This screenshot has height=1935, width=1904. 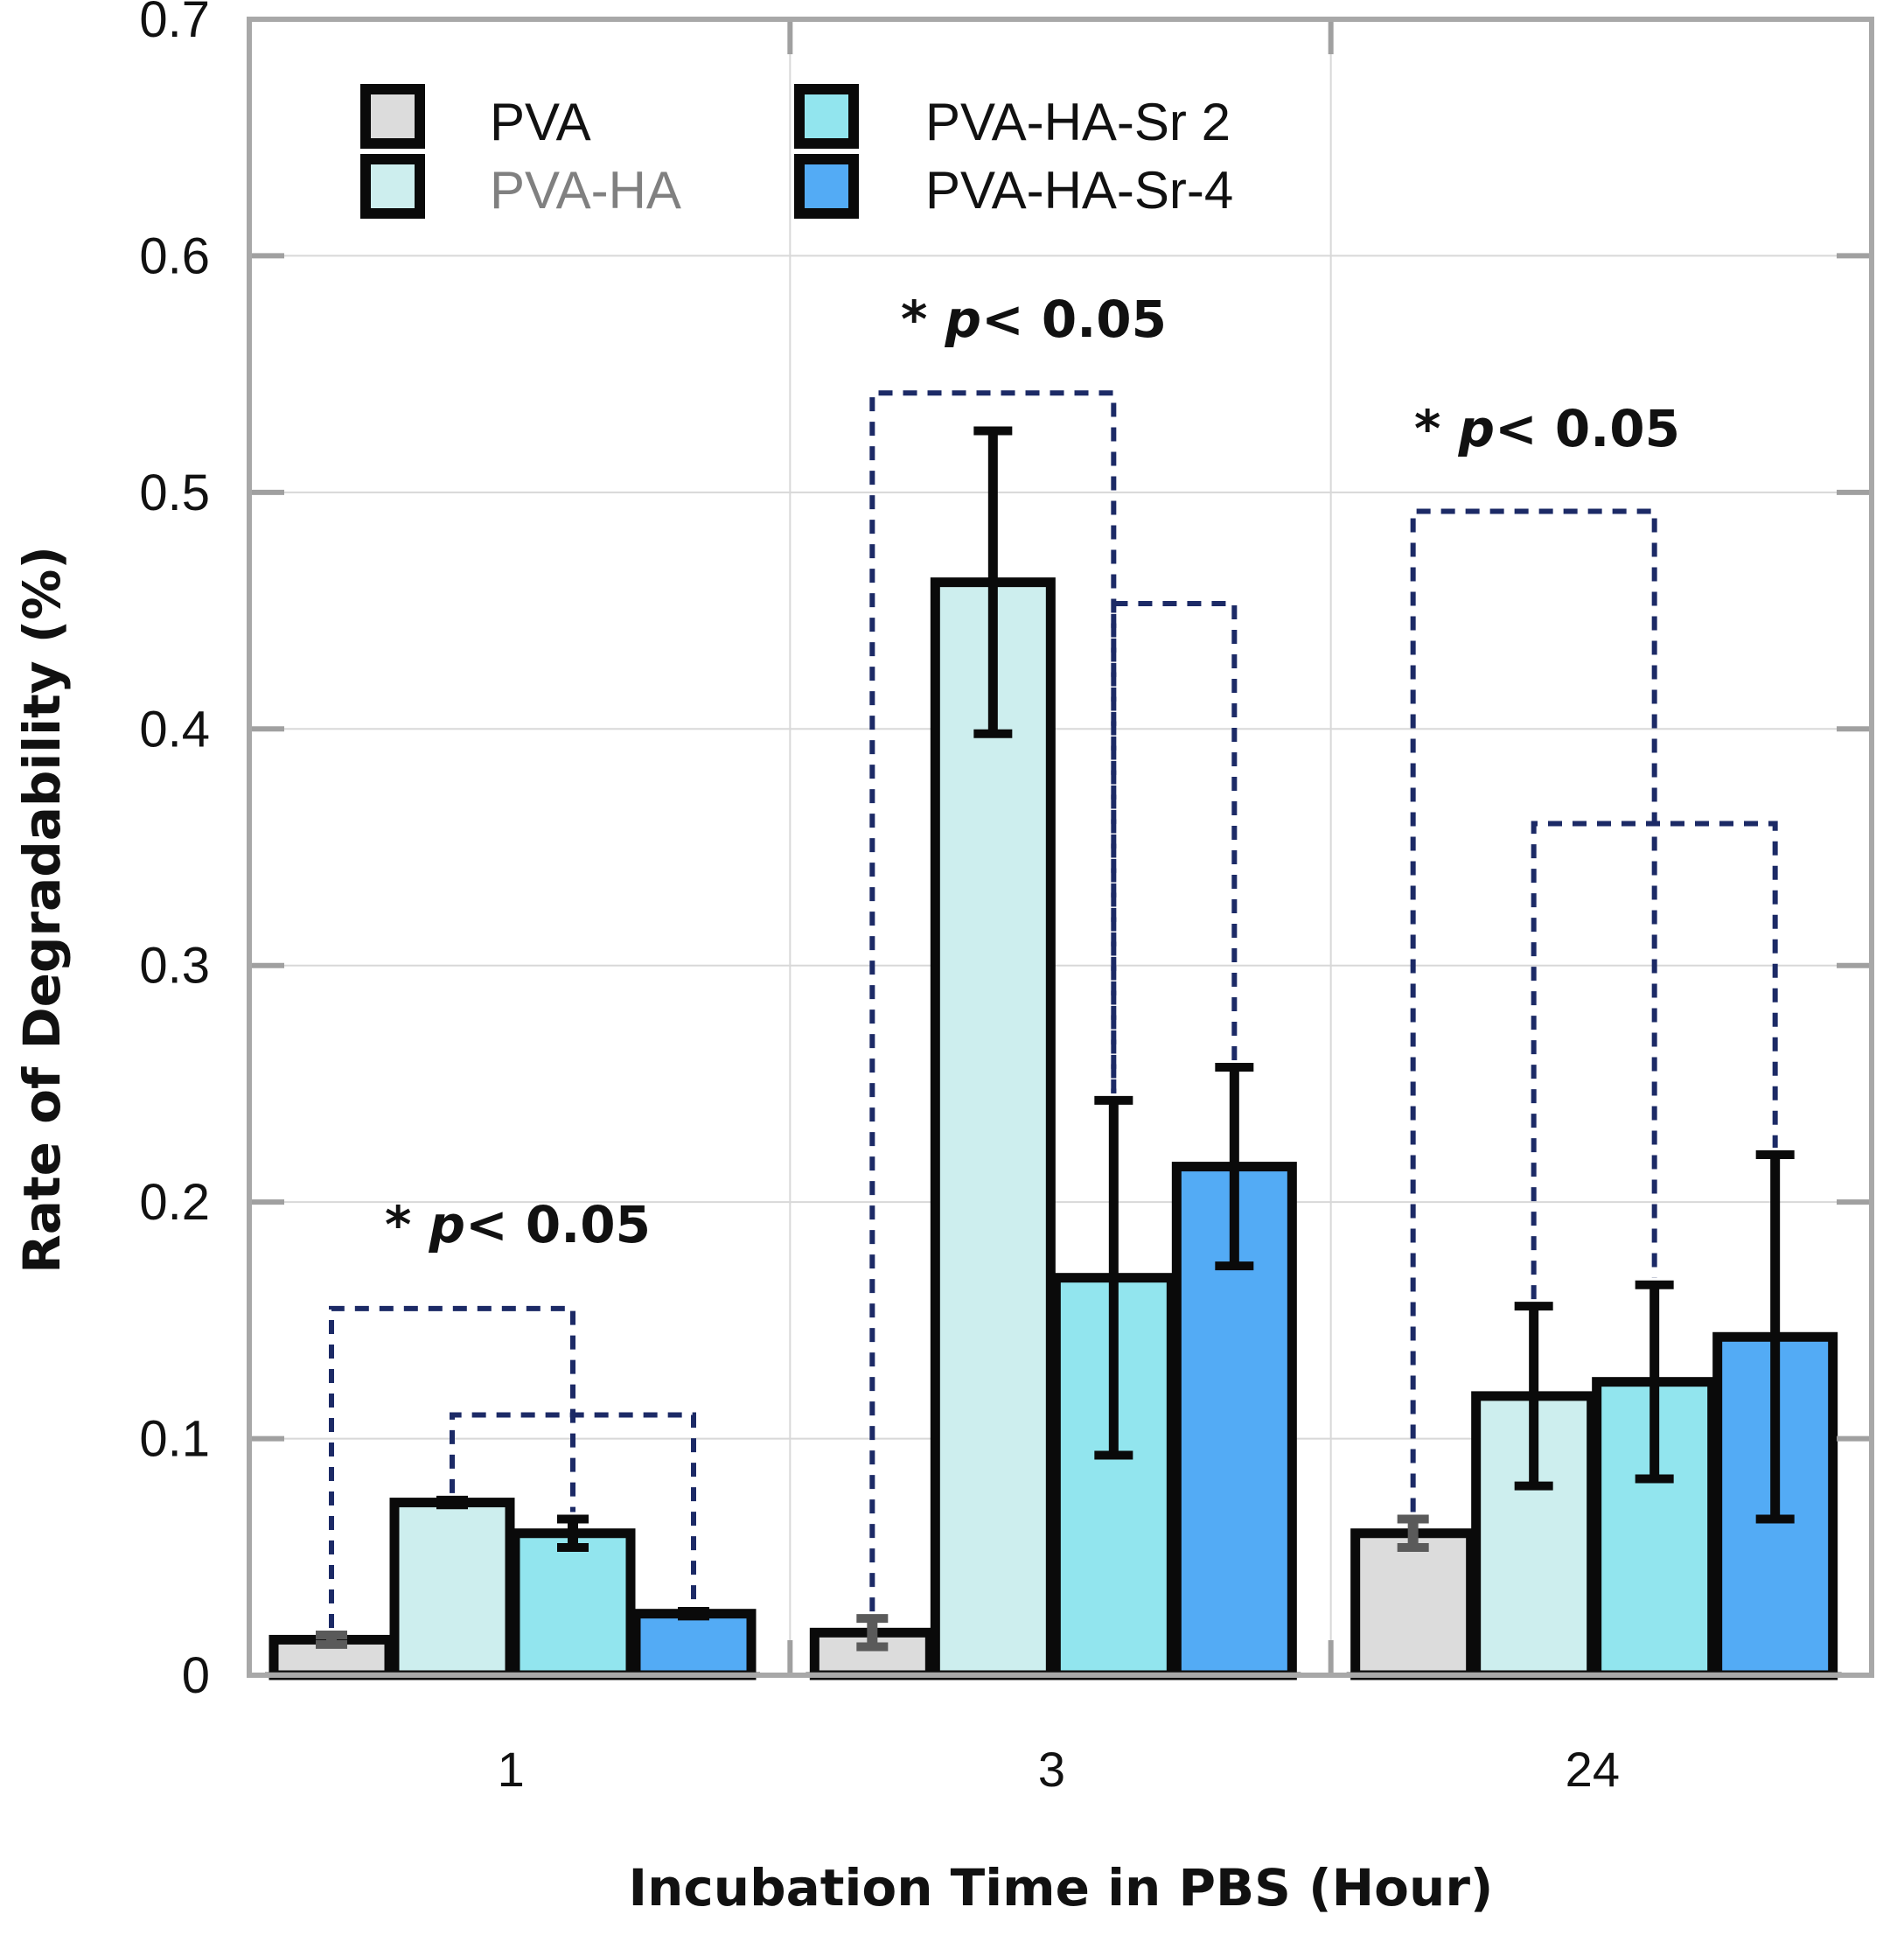 I want to click on legend-label-3: PVA-HA-Sr 2, so click(x=1078, y=122).